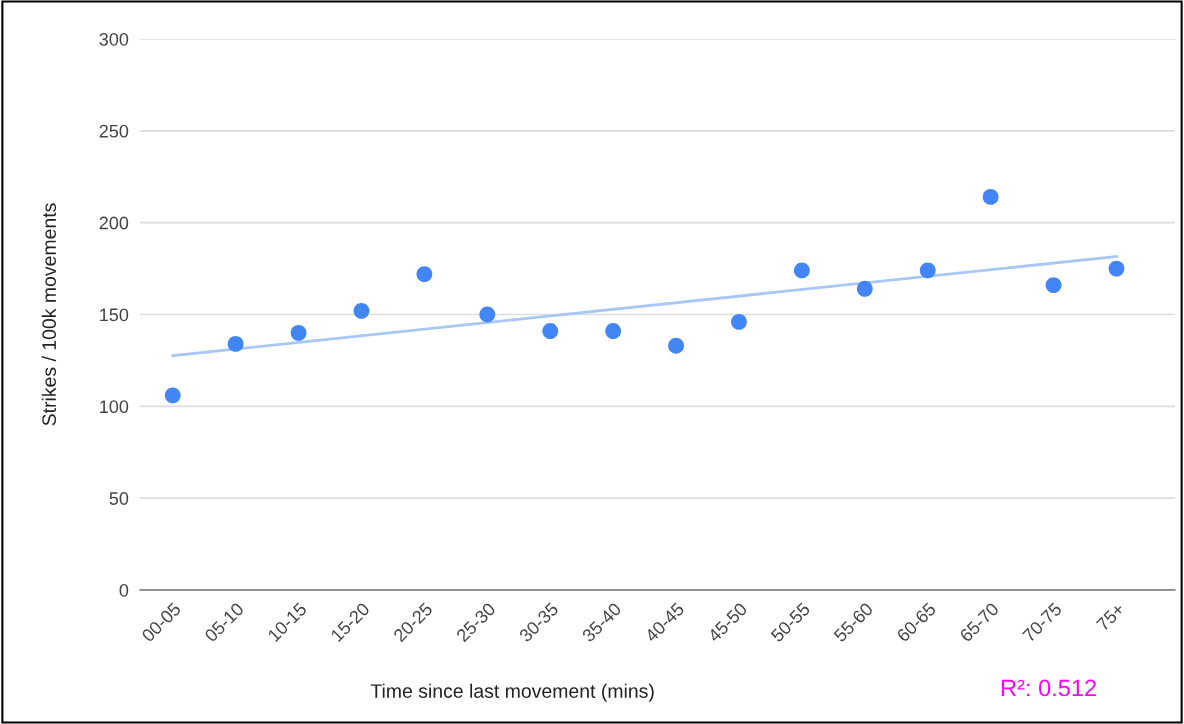 The image size is (1184, 724). I want to click on y-tick-label: 200, so click(114, 223).